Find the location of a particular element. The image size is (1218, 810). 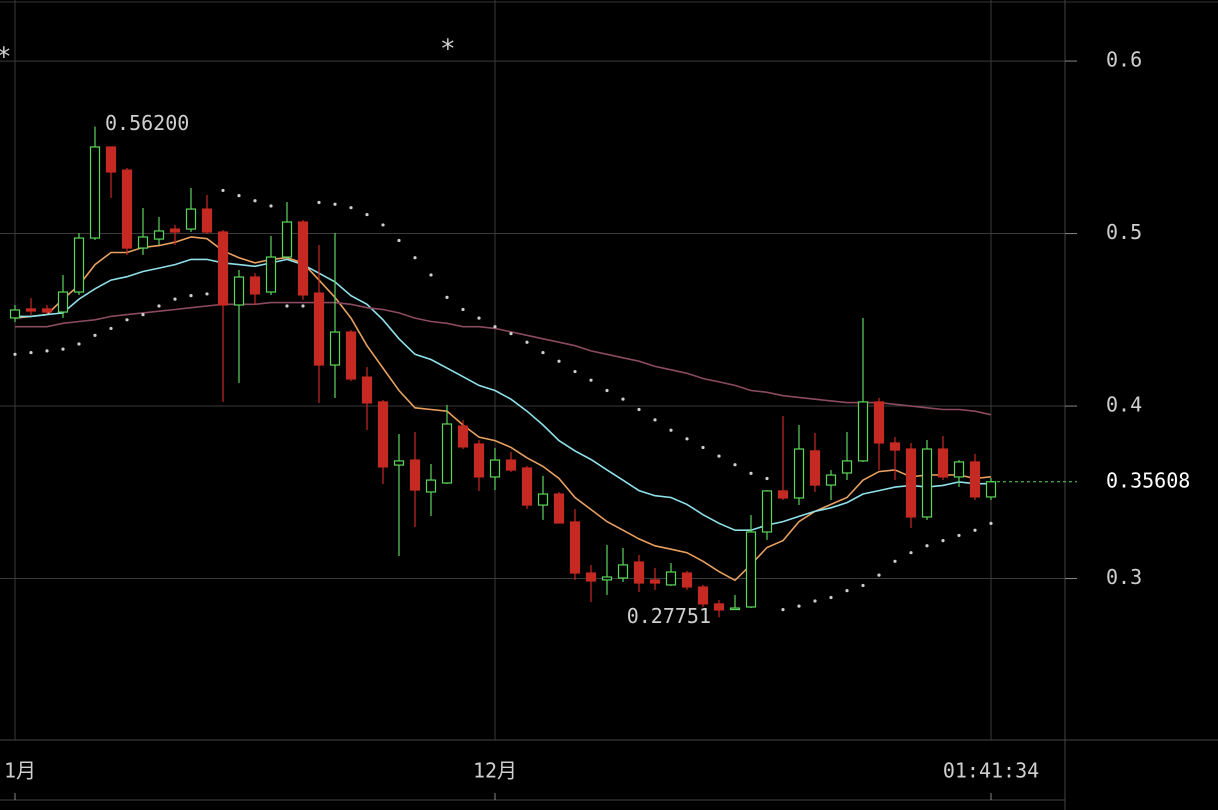

y-tick-label: 0.3 is located at coordinates (1124, 577).